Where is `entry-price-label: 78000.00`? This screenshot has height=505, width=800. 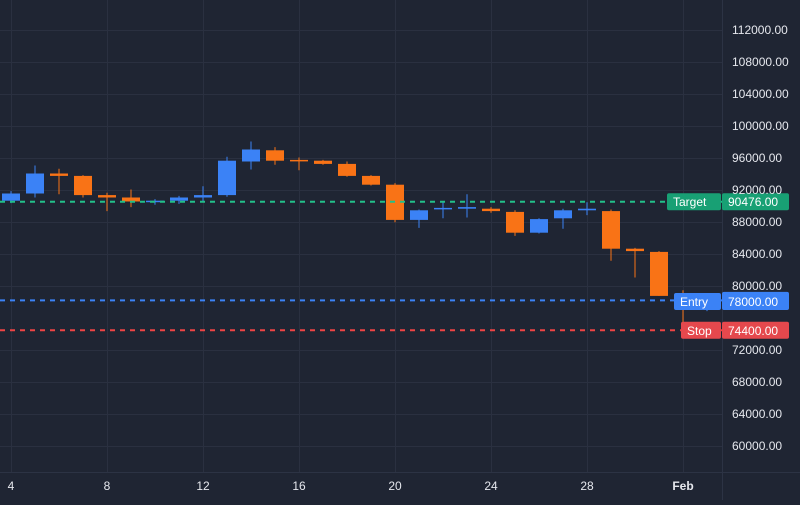 entry-price-label: 78000.00 is located at coordinates (753, 302).